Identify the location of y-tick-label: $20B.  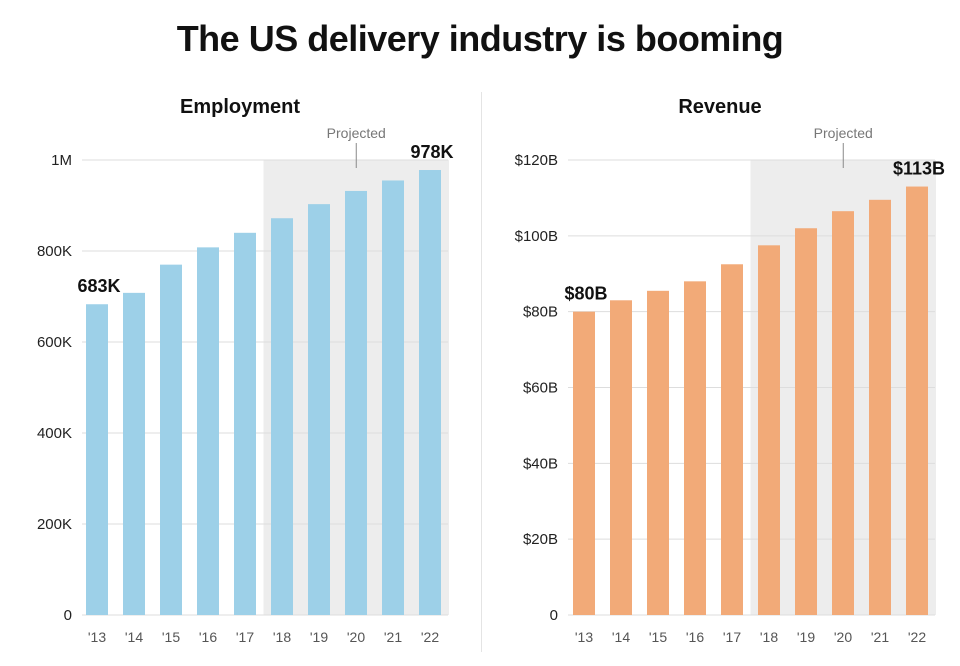
(540, 539).